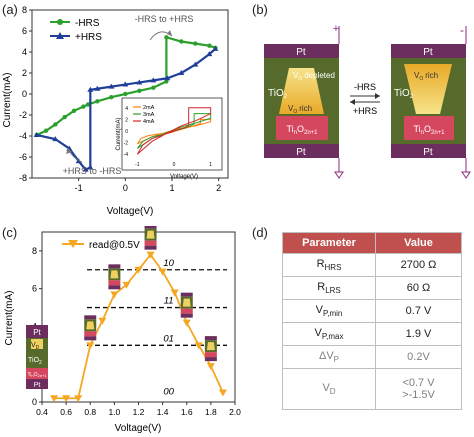 Image resolution: width=474 pixels, height=437 pixels. Describe the element at coordinates (10, 232) in the screenshot. I see `panel-label-c: (c)` at that location.